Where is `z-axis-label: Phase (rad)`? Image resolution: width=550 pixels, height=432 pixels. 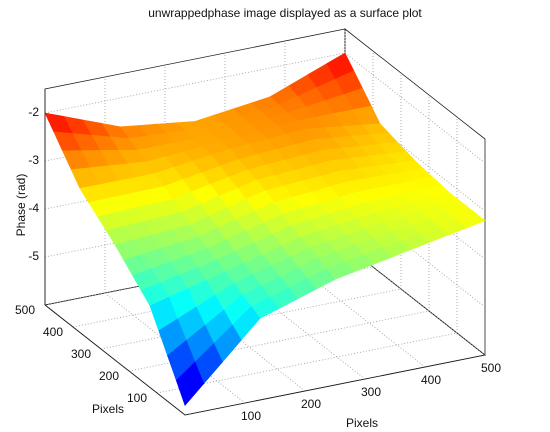 z-axis-label: Phase (rad) is located at coordinates (21, 205).